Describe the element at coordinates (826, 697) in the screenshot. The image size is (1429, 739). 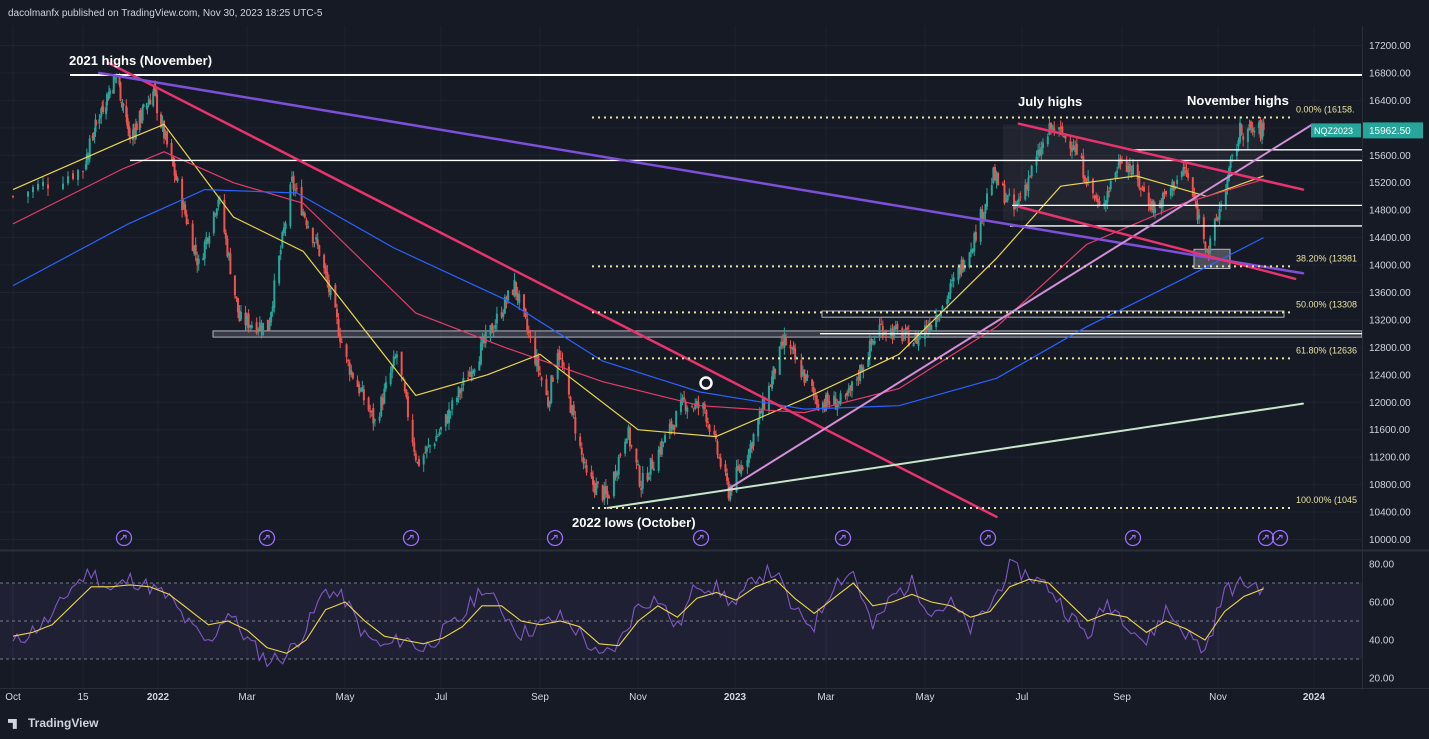
I see `time-axis-tick: Mar` at that location.